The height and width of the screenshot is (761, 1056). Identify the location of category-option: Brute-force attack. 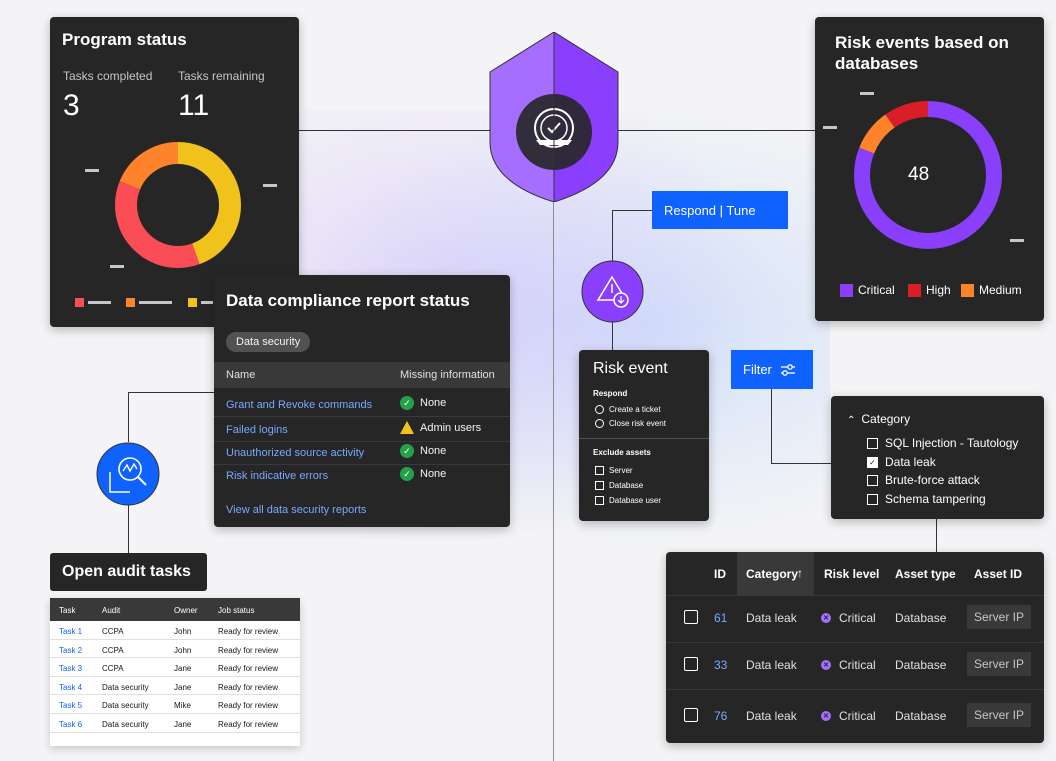
(923, 480).